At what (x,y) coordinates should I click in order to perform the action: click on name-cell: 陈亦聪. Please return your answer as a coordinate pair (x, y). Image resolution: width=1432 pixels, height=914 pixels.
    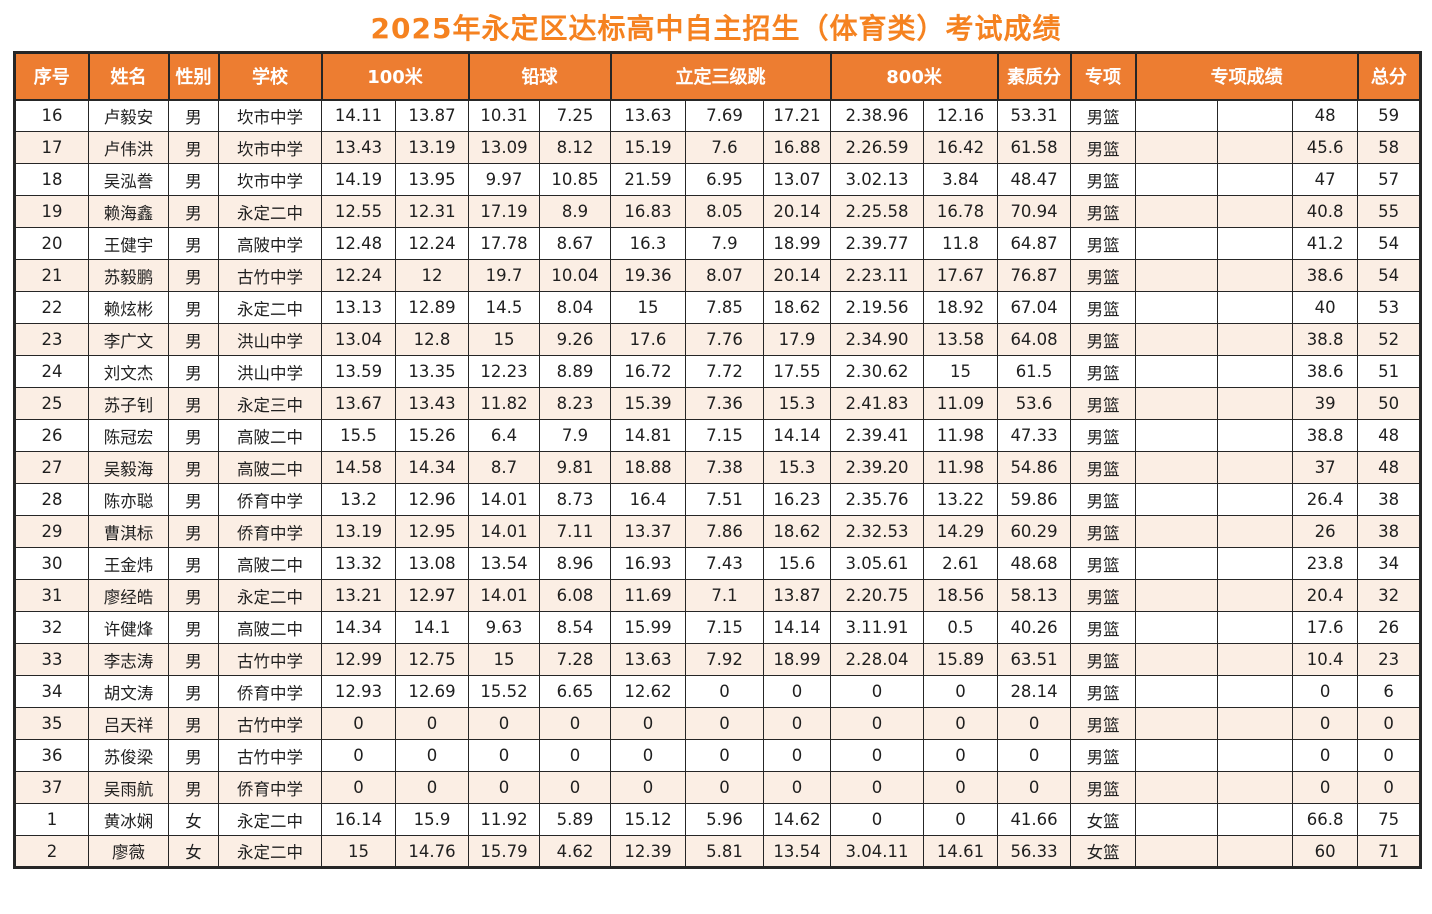
    Looking at the image, I should click on (128, 499).